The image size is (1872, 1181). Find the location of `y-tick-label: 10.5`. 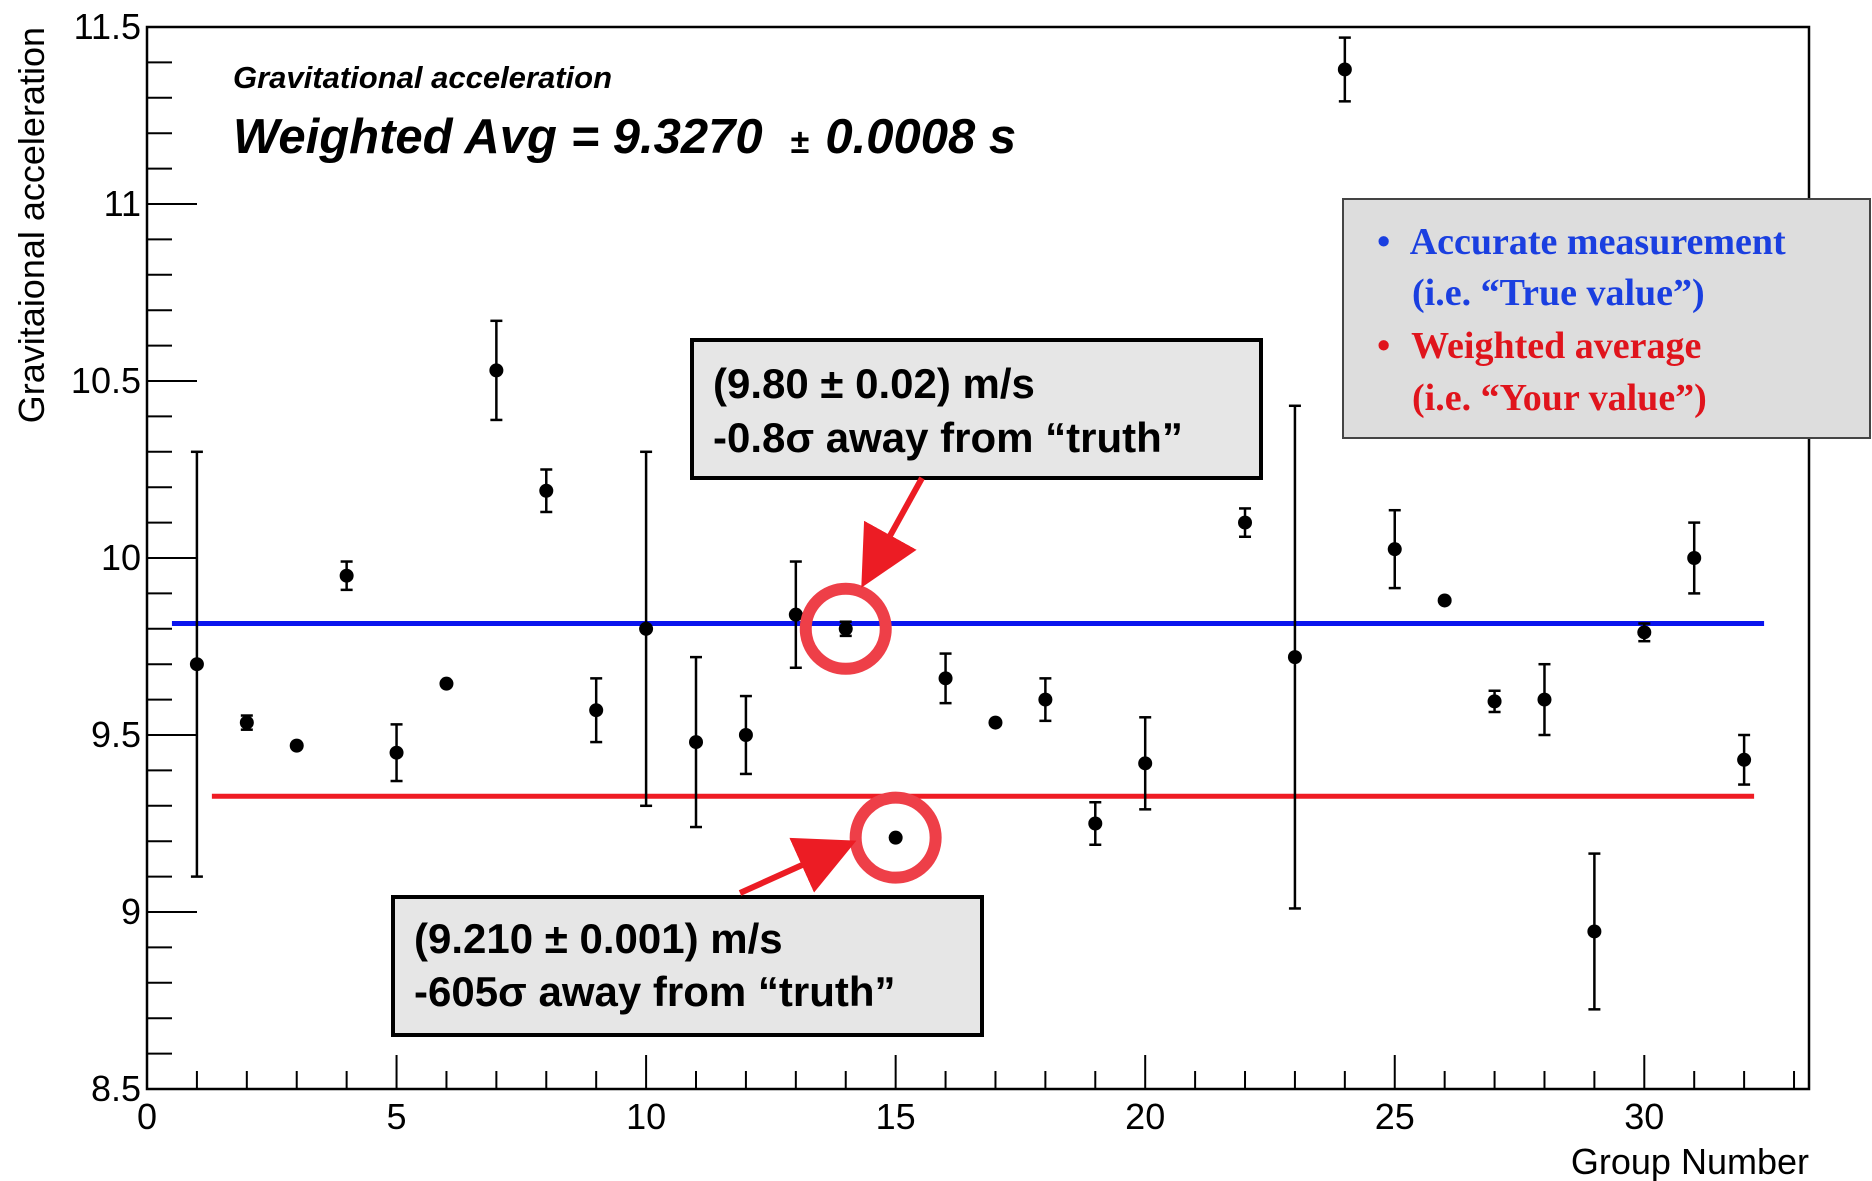

y-tick-label: 10.5 is located at coordinates (106, 380).